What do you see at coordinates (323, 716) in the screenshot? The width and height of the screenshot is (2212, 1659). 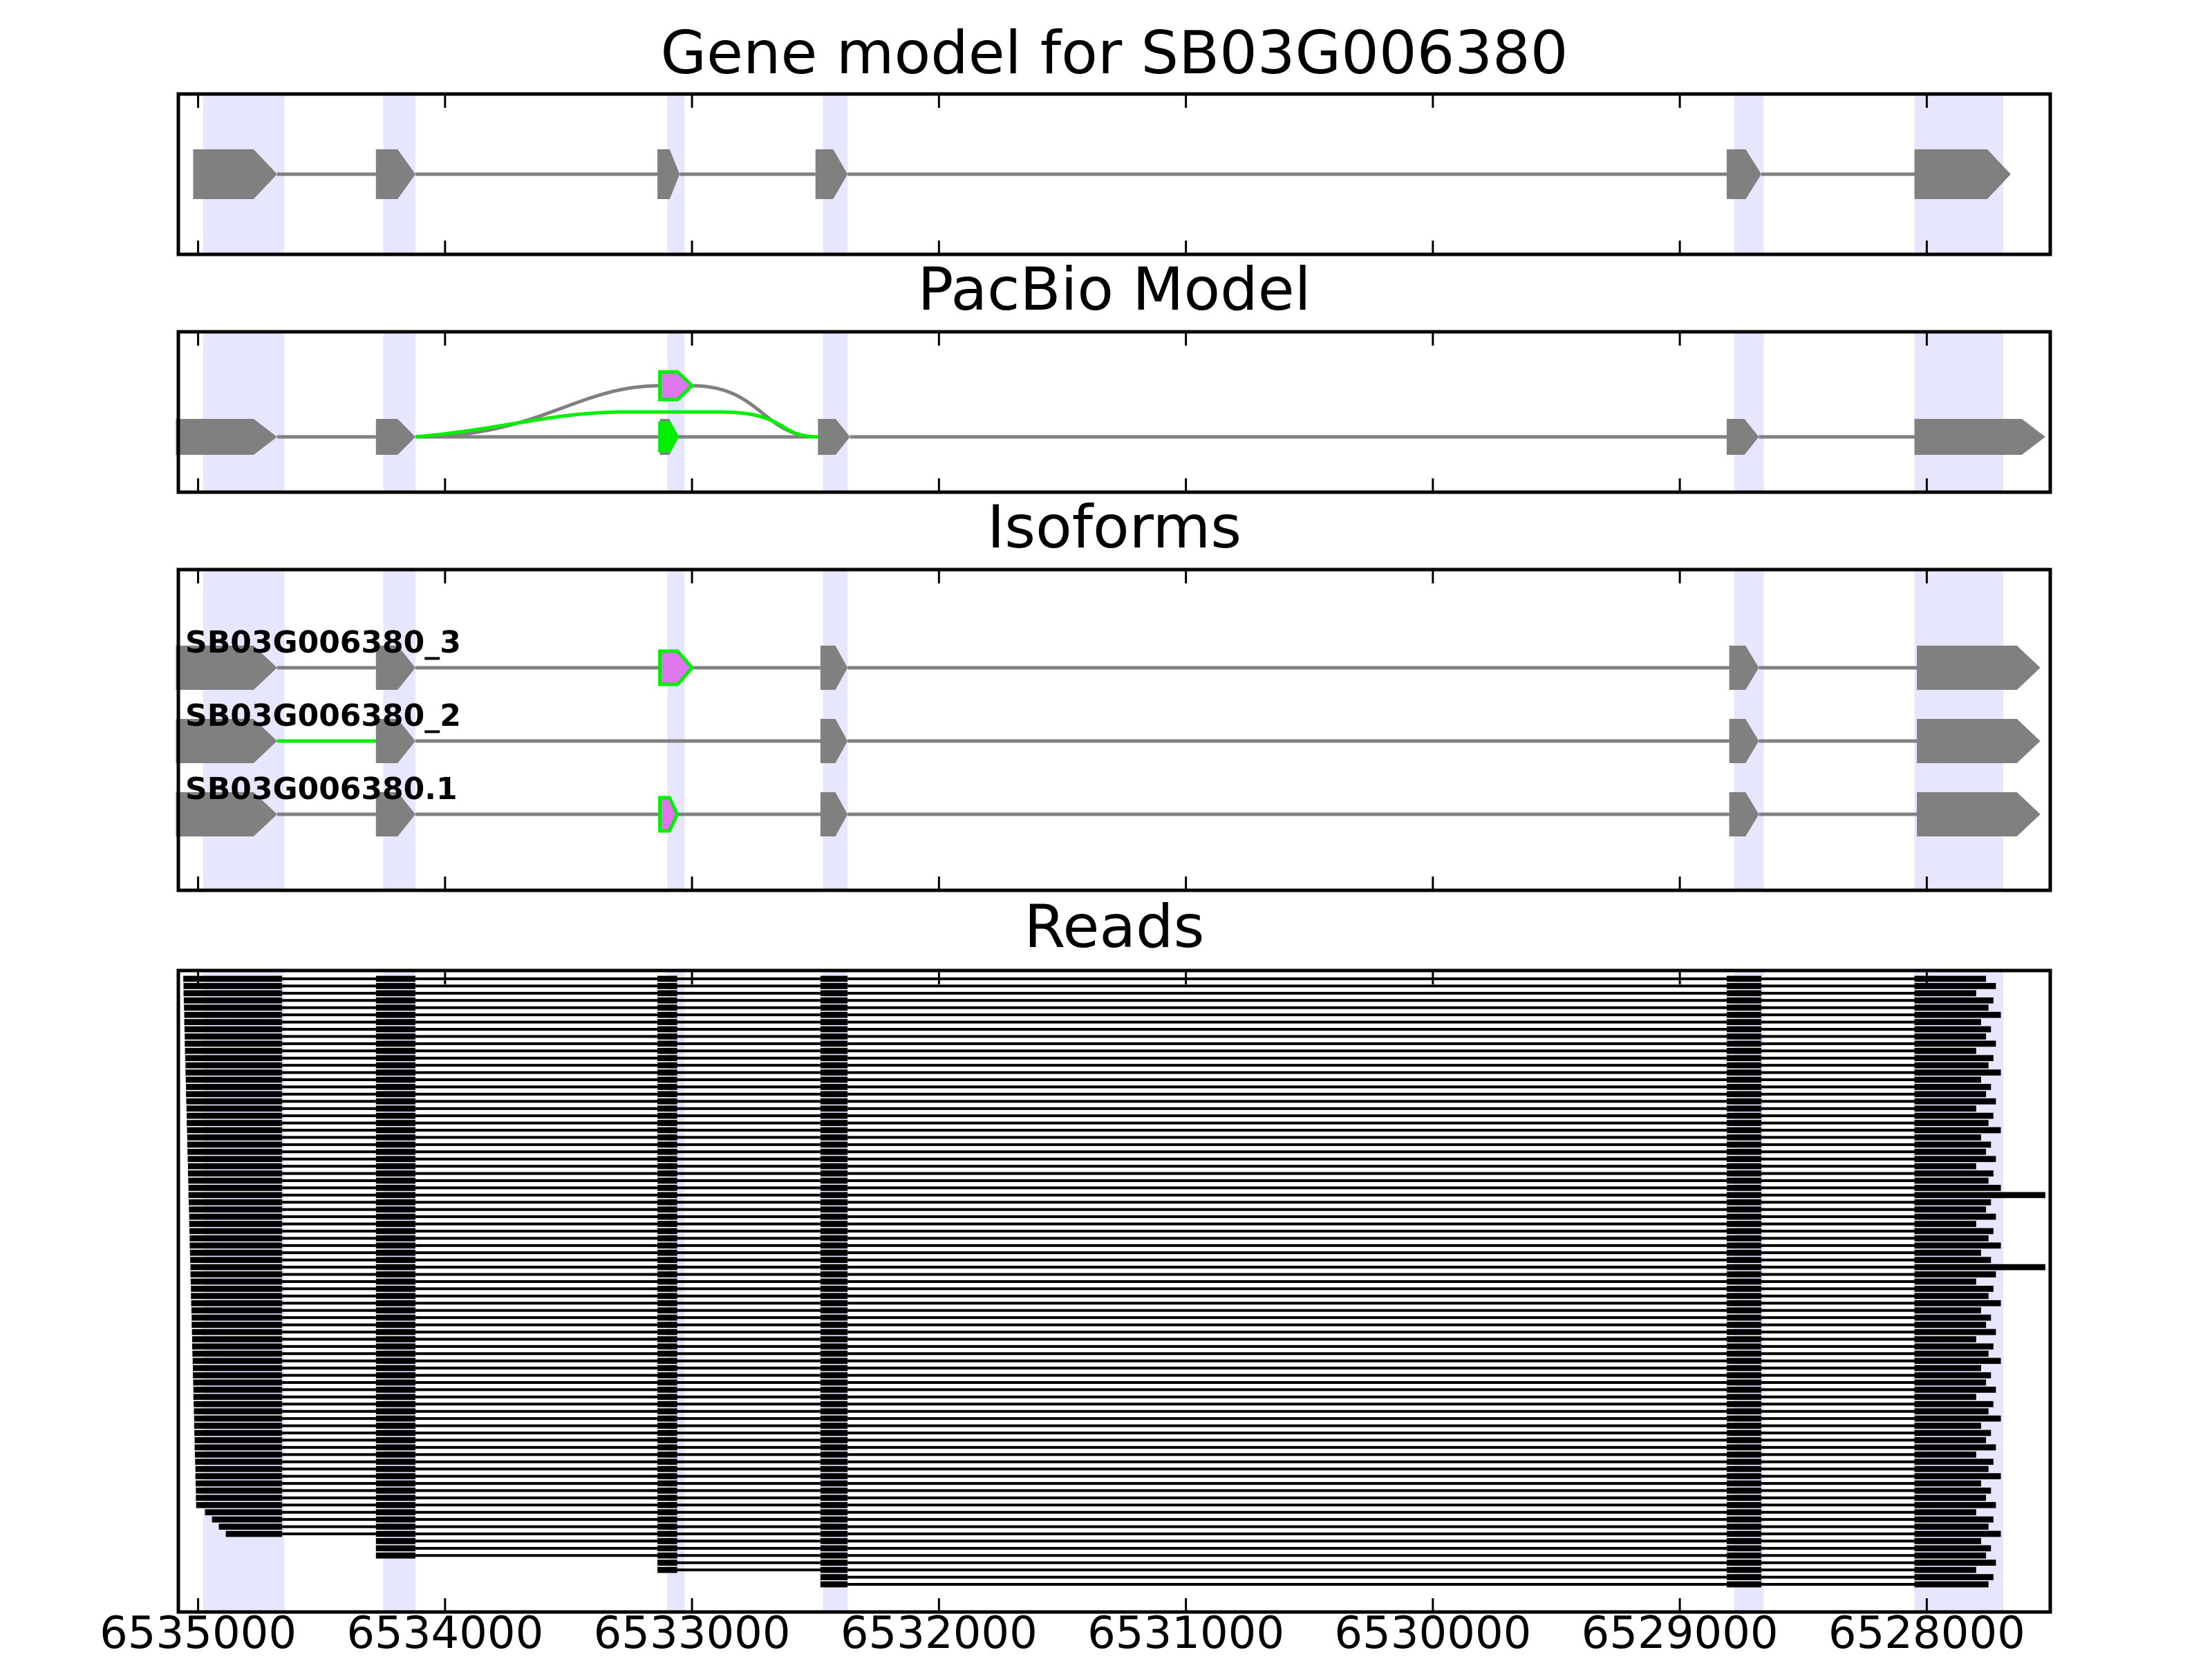 I see `isoform-label: SB03G006380_2` at bounding box center [323, 716].